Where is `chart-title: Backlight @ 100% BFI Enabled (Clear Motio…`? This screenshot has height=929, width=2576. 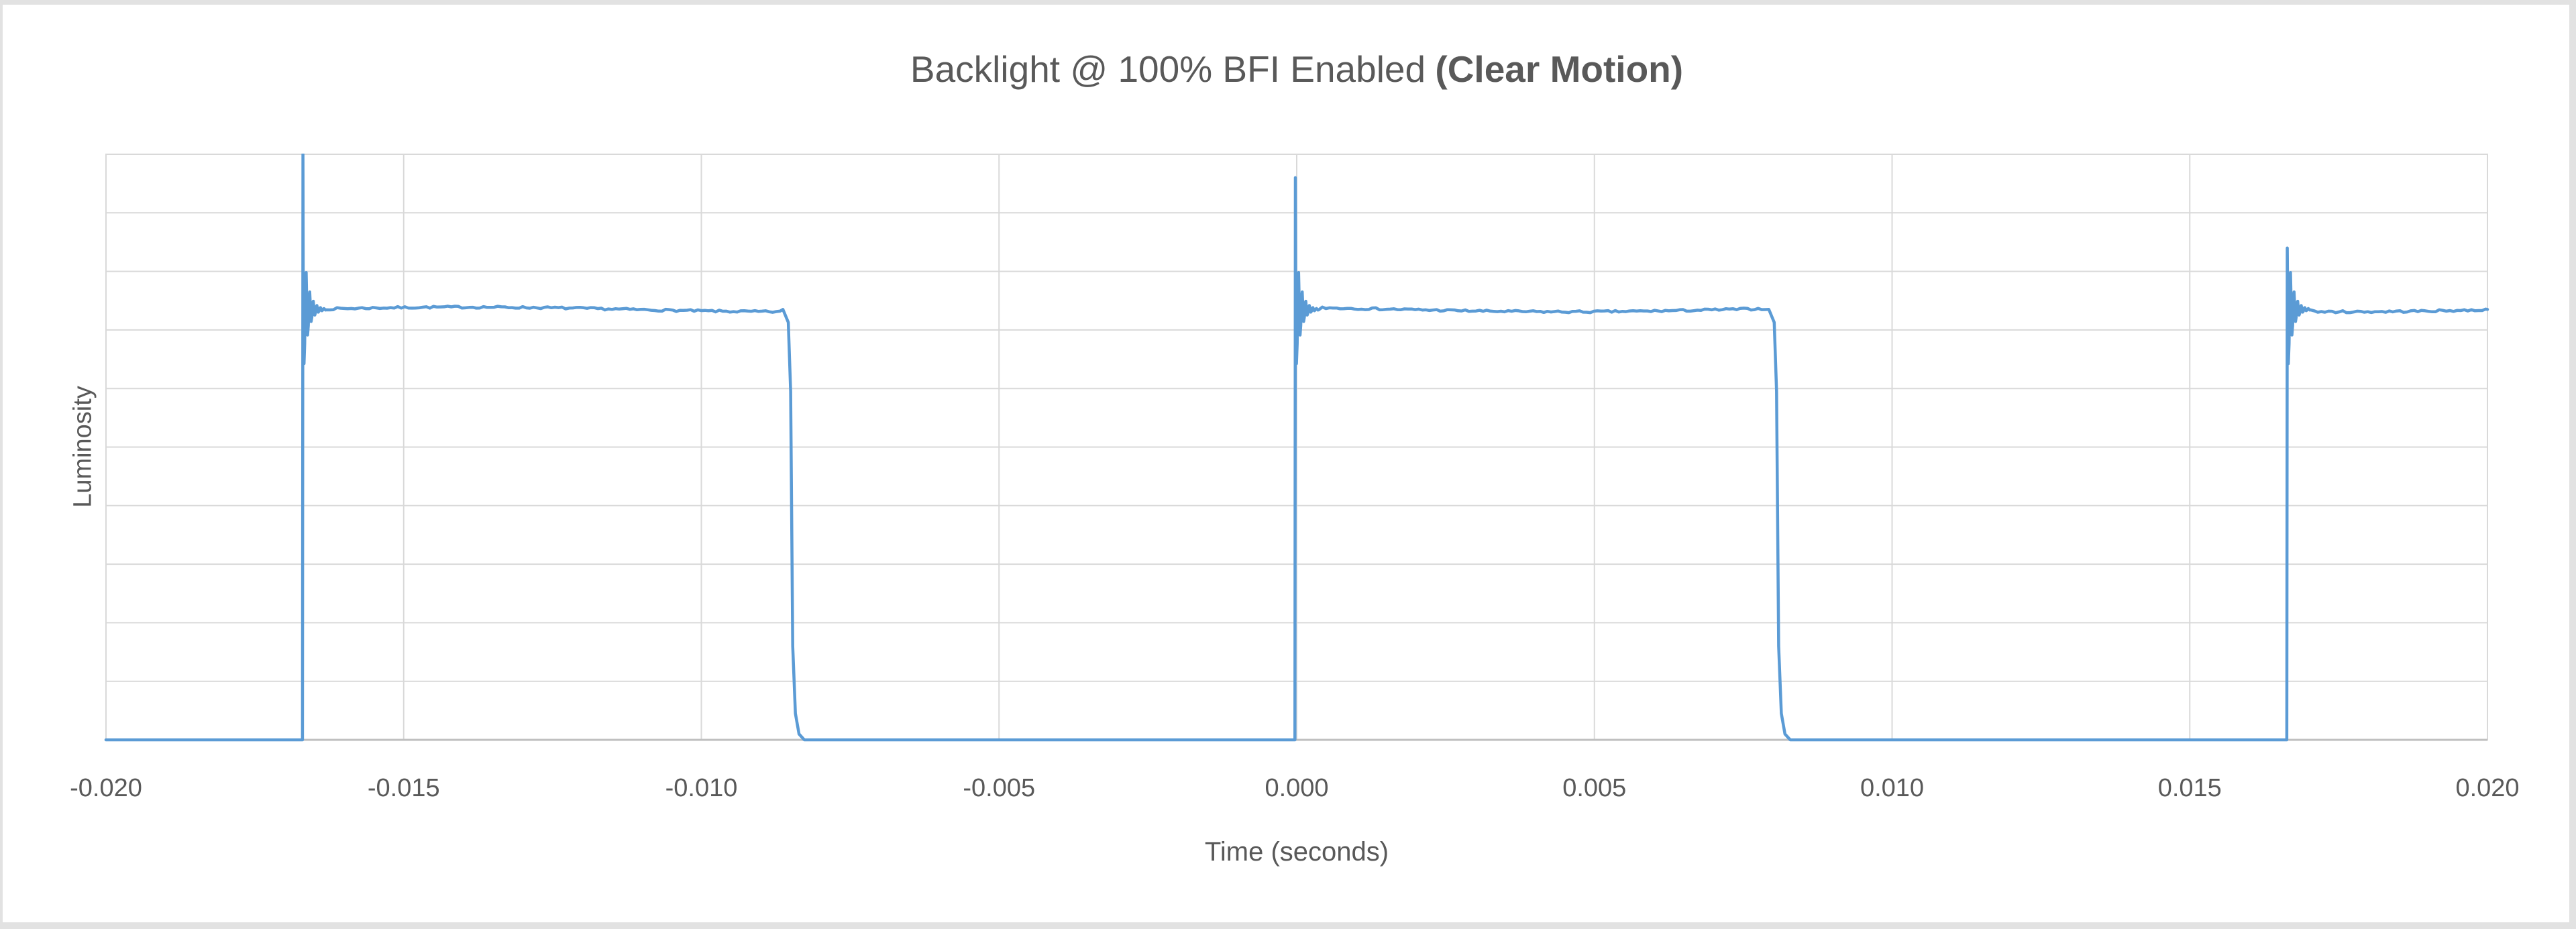 chart-title: Backlight @ 100% BFI Enabled (Clear Motio… is located at coordinates (1296, 69).